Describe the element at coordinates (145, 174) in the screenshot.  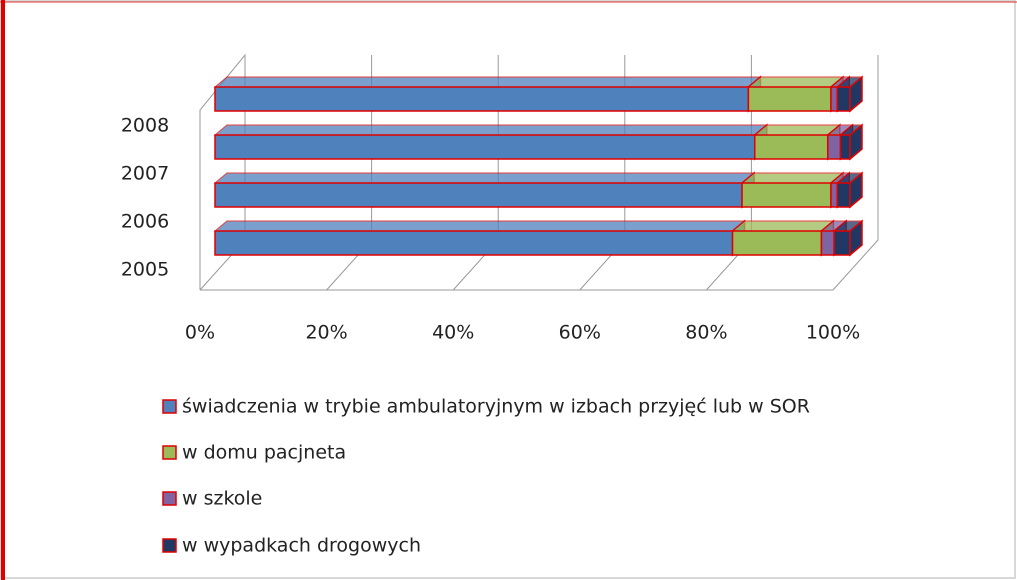
I see `y-tick-label: 2007` at that location.